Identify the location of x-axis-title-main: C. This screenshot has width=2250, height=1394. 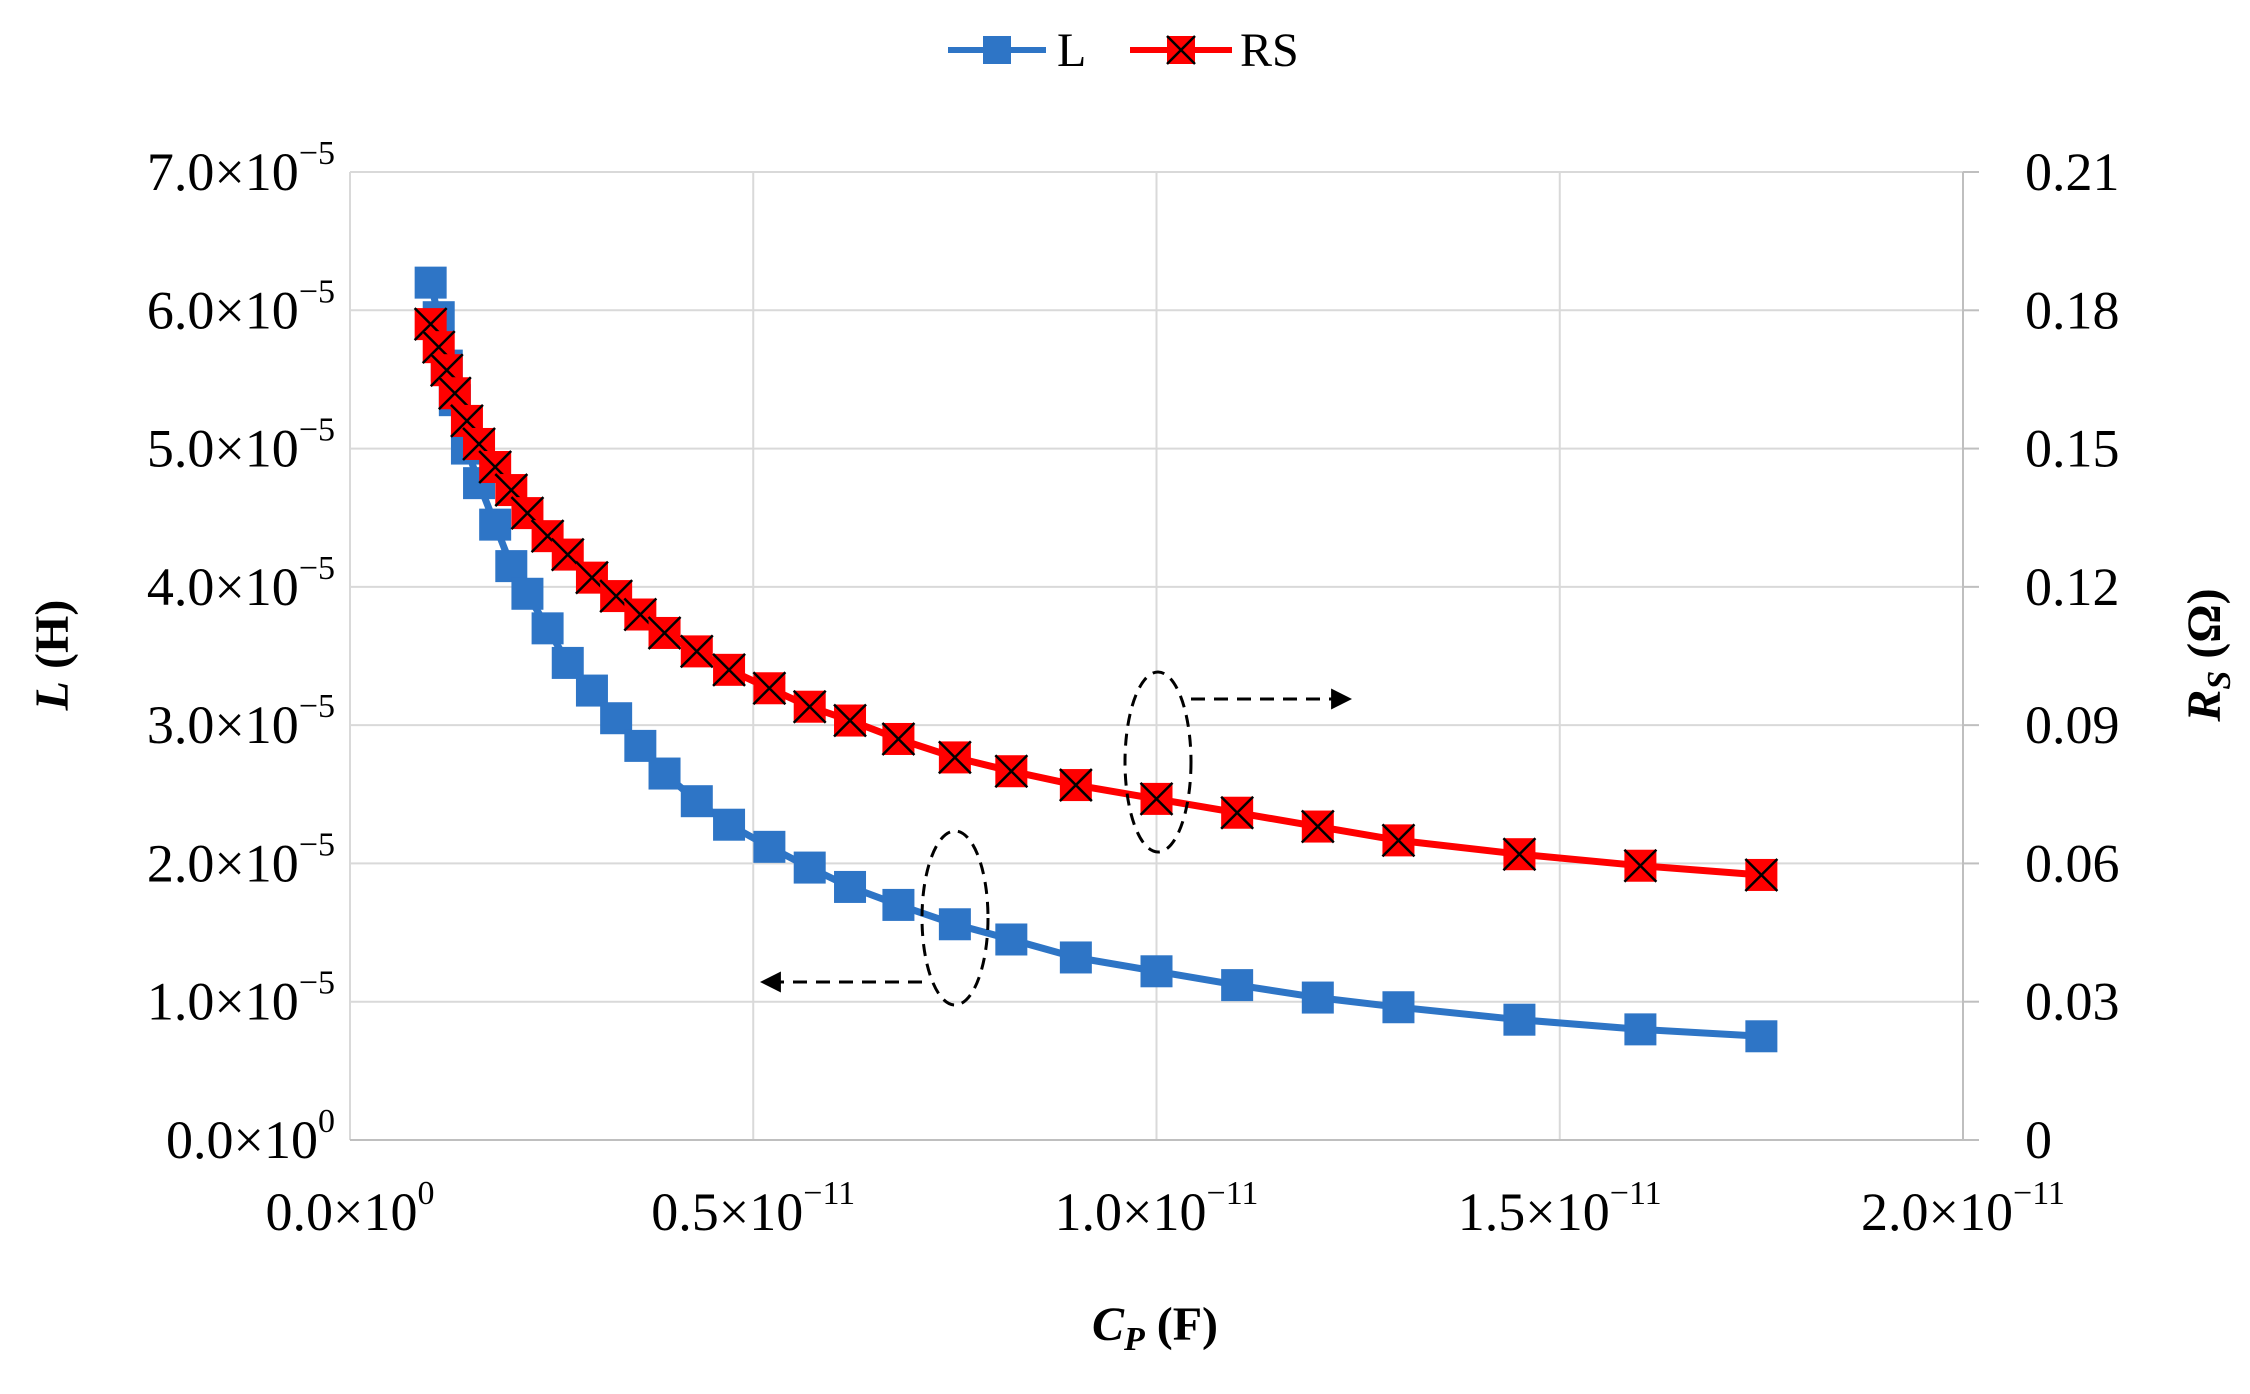
(1108, 1324).